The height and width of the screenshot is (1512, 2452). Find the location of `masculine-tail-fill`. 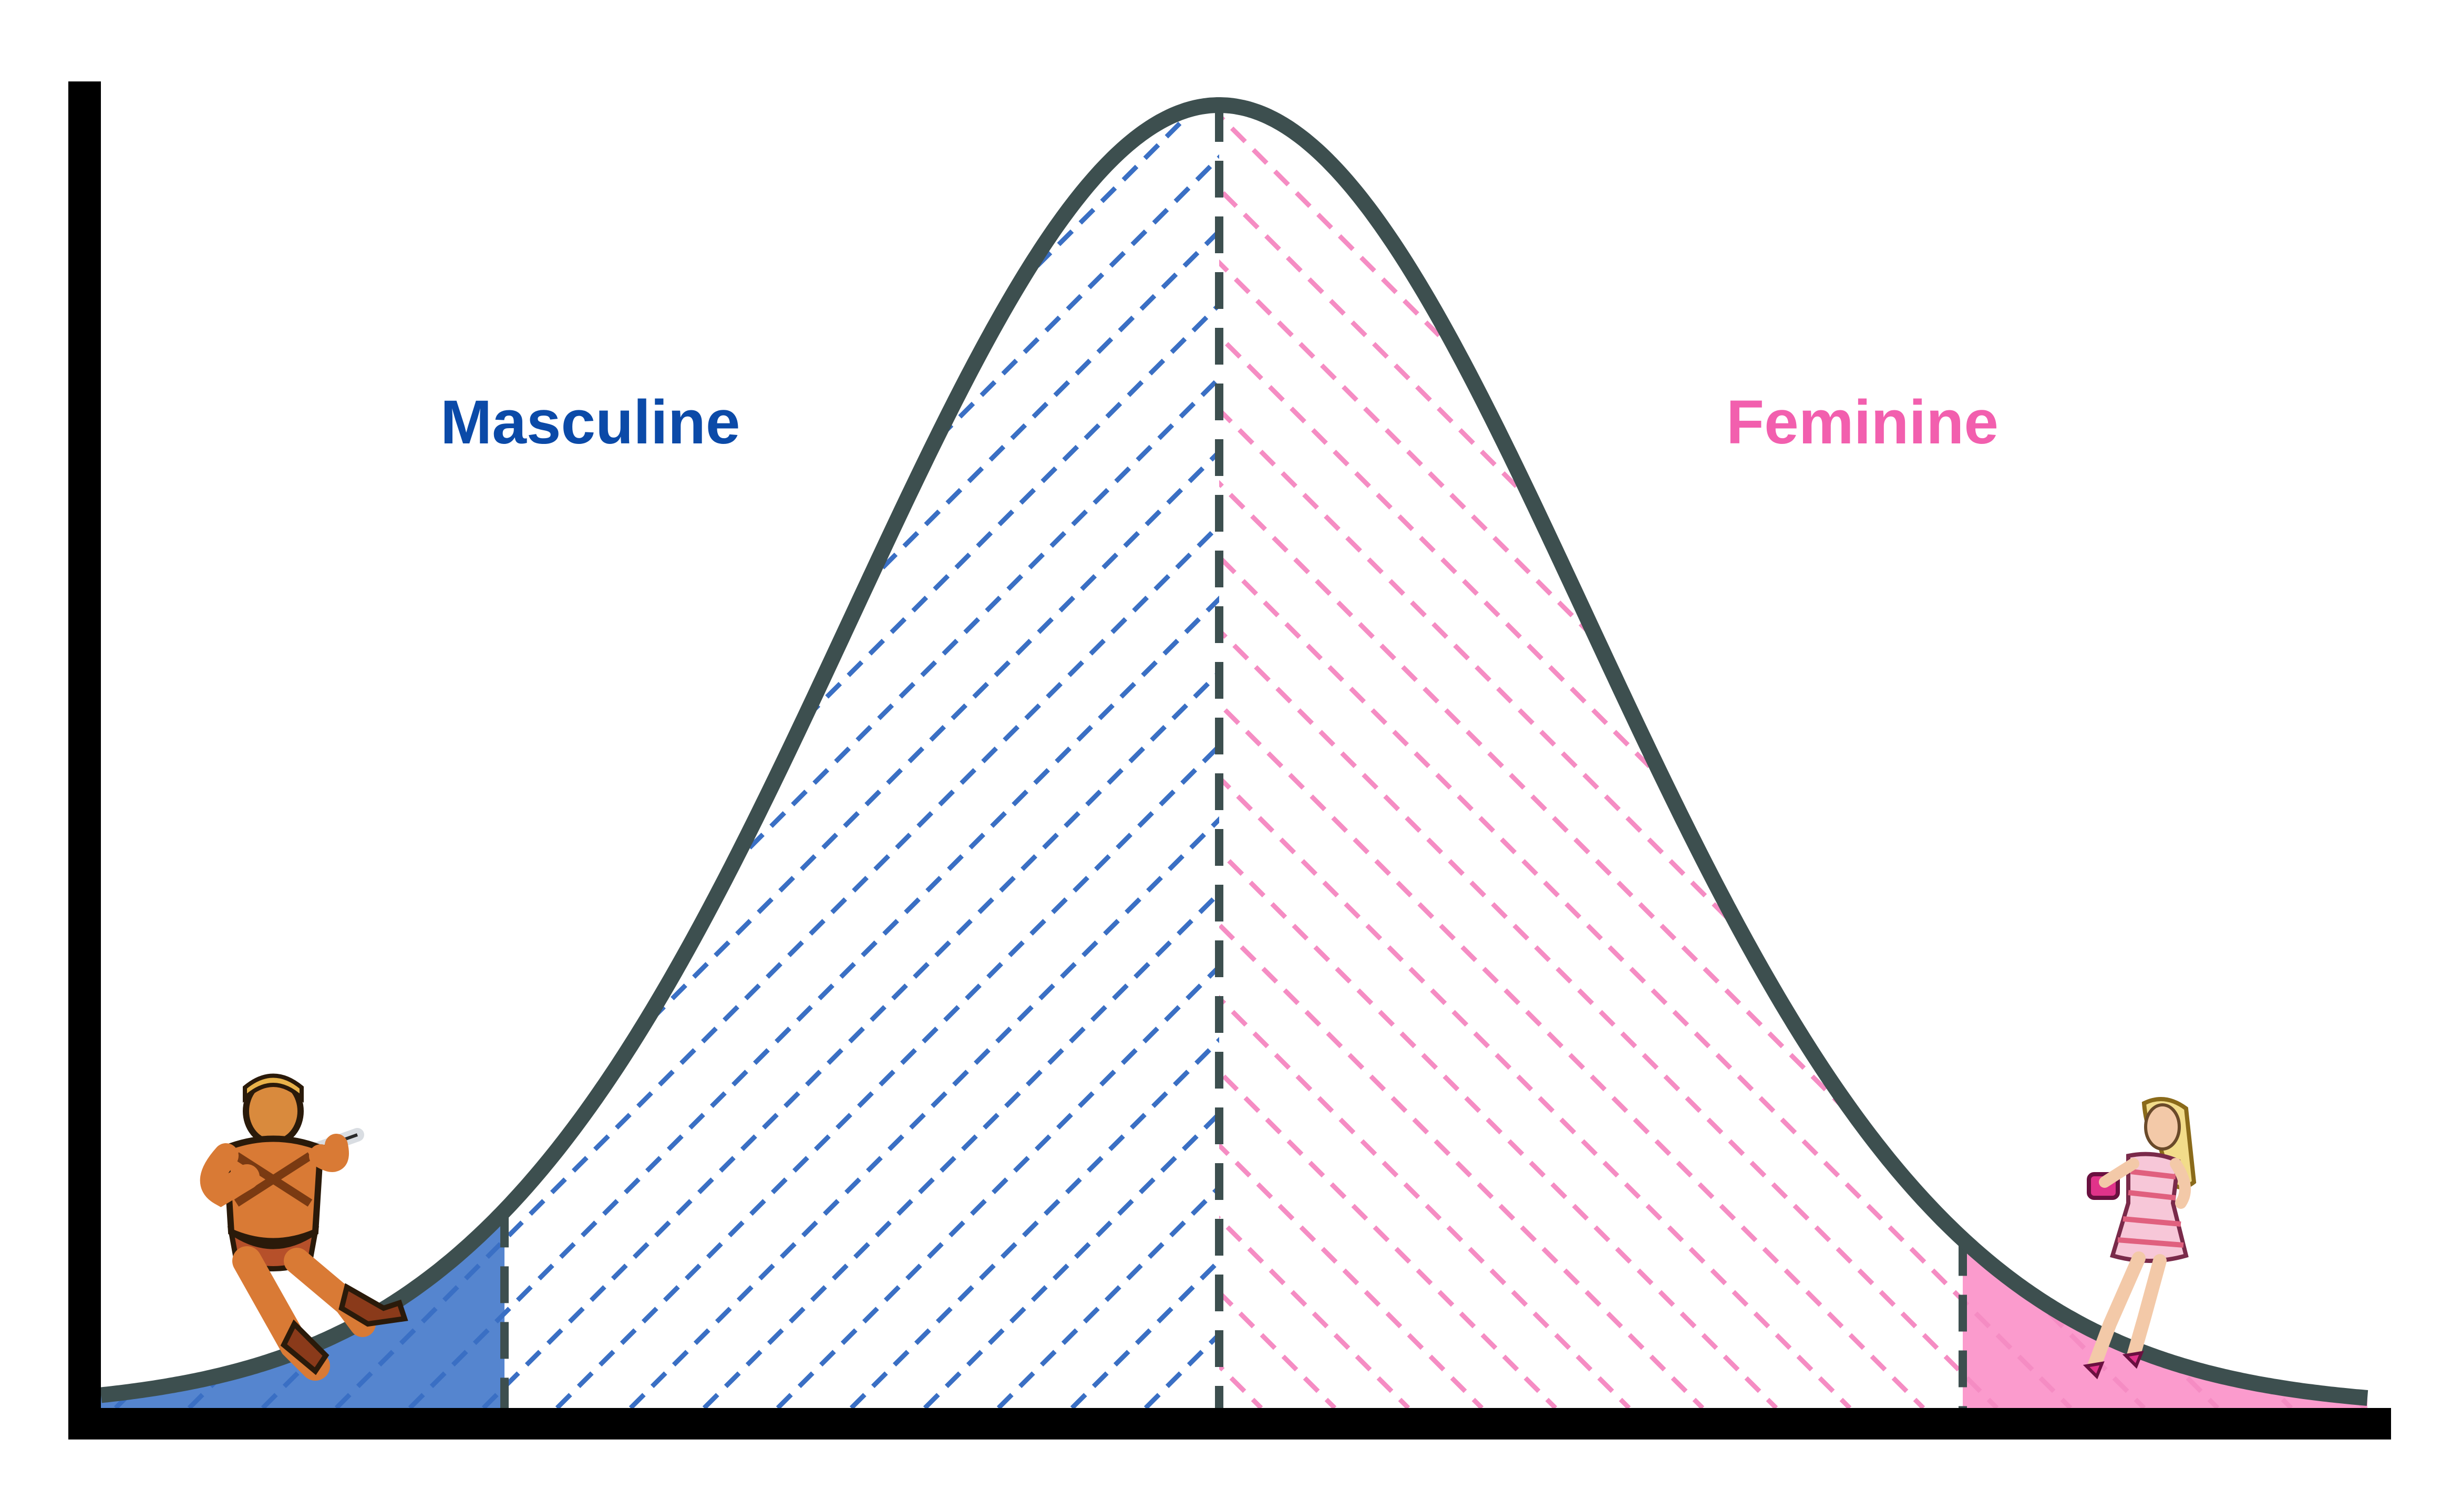

masculine-tail-fill is located at coordinates (302, 1309).